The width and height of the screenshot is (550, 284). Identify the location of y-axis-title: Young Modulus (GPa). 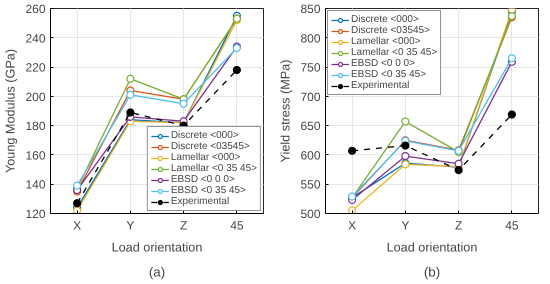
(10, 111).